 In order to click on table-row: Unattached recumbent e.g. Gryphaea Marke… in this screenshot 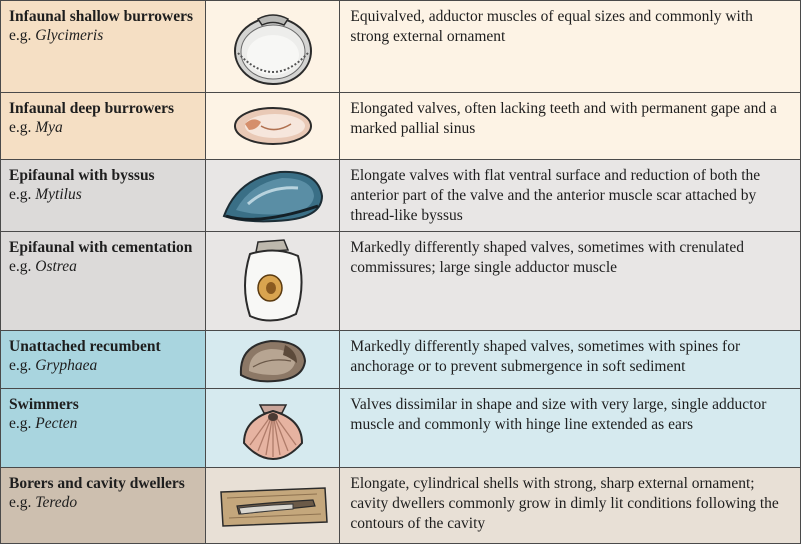, I will do `click(400, 359)`.